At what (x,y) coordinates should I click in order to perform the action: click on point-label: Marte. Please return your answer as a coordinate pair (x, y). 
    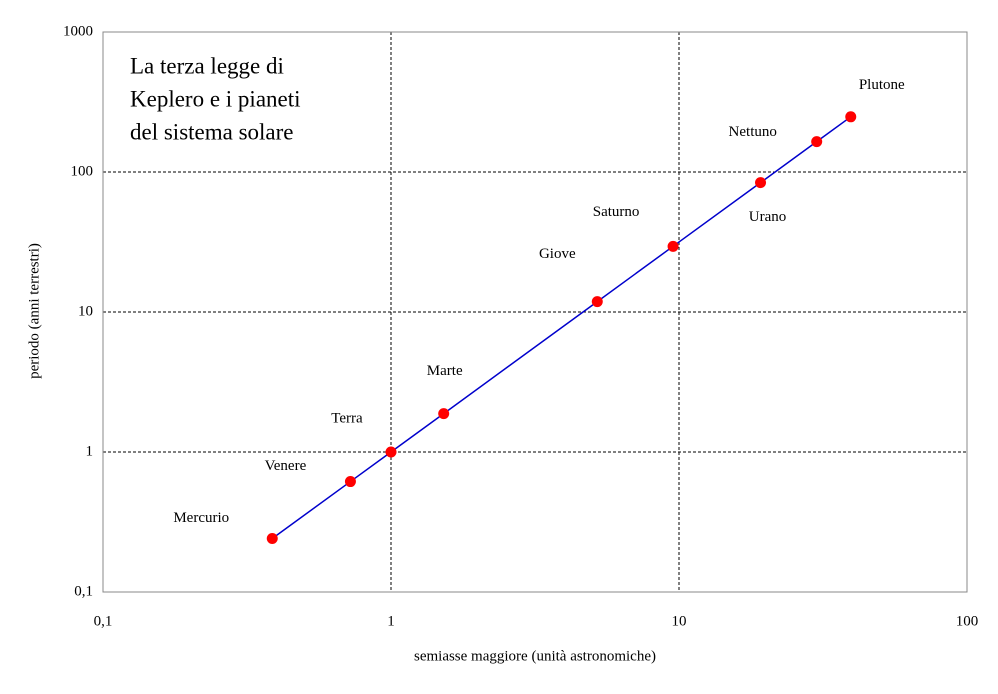
    Looking at the image, I should click on (445, 371).